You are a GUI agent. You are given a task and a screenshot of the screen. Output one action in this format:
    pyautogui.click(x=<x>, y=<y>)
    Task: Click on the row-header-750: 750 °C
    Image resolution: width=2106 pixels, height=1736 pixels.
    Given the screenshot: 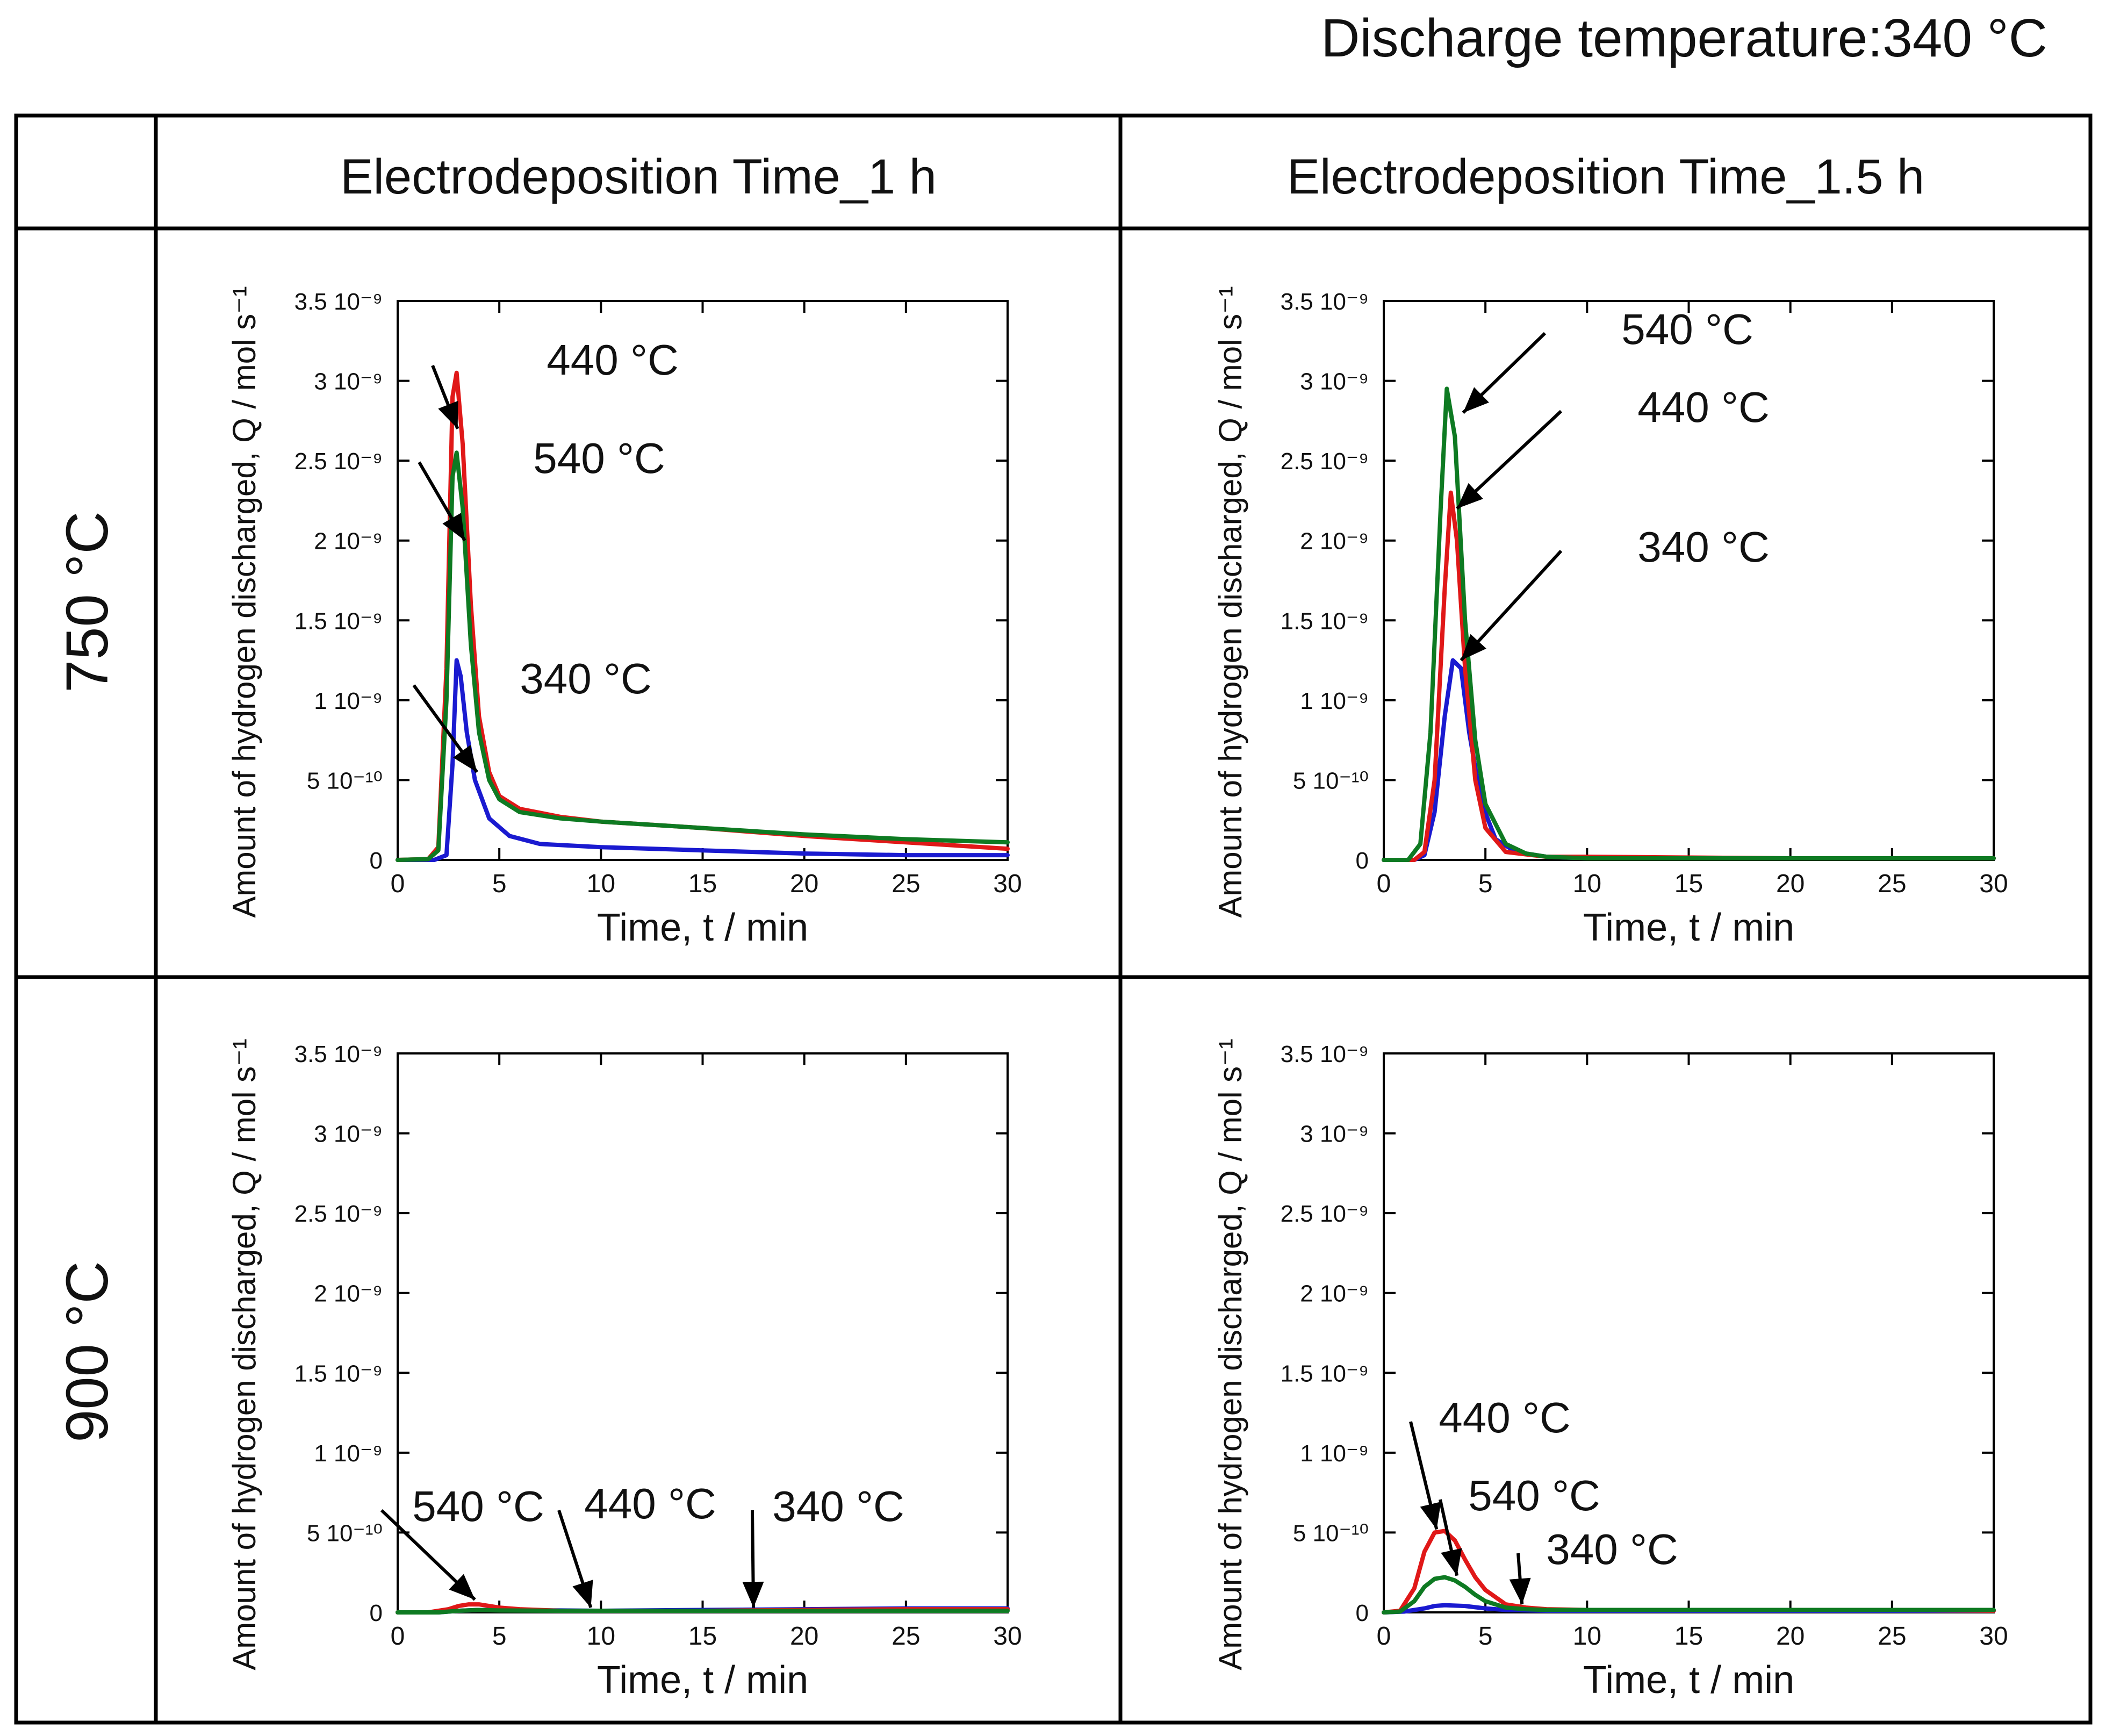 What is the action you would take?
    pyautogui.click(x=87, y=602)
    